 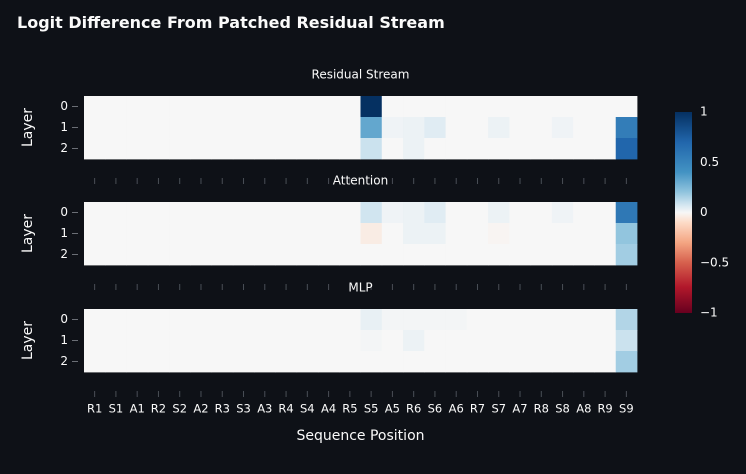 What do you see at coordinates (28, 340) in the screenshot?
I see `y-axis-label: Layer` at bounding box center [28, 340].